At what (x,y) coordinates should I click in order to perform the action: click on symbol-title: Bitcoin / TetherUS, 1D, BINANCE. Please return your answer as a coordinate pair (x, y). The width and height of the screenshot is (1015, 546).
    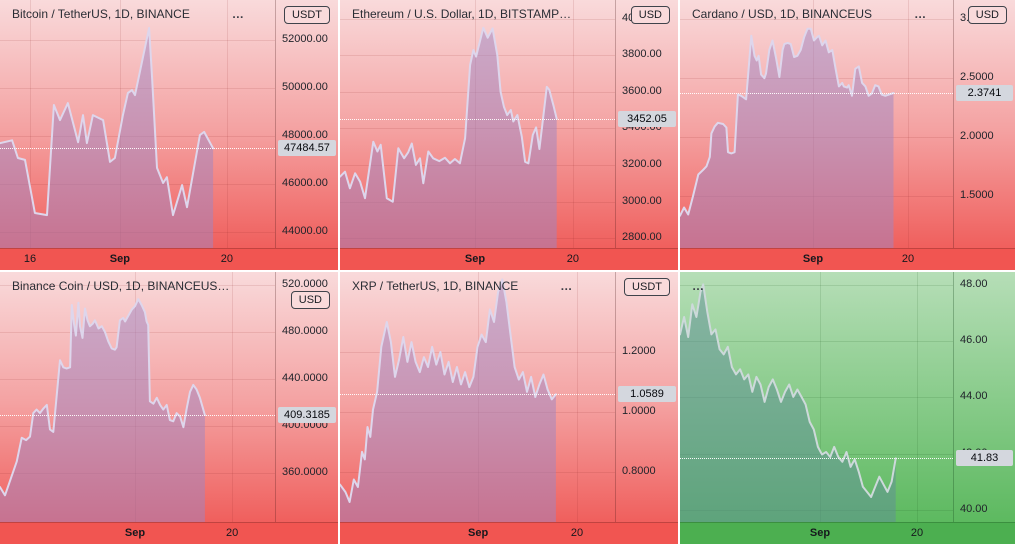
    Looking at the image, I should click on (101, 14).